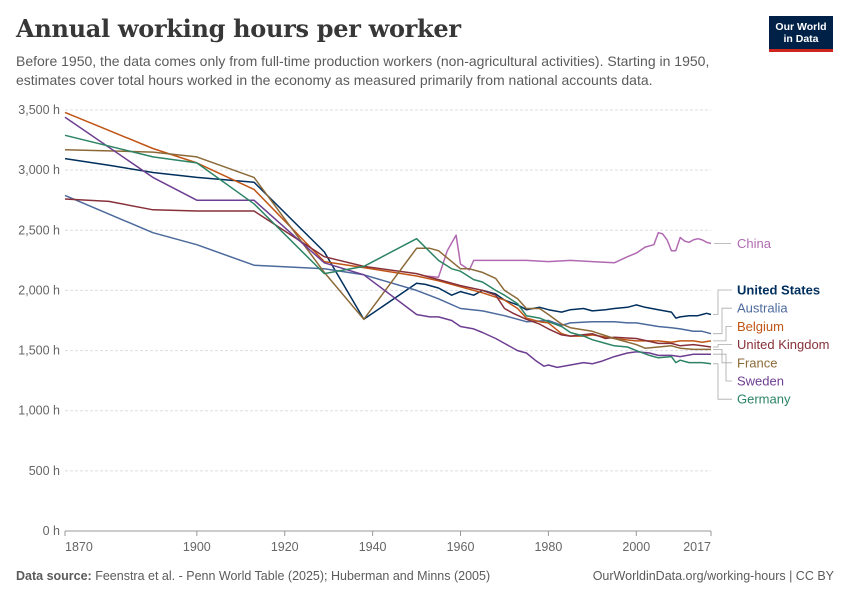  I want to click on x-tick-label: 2000, so click(636, 547).